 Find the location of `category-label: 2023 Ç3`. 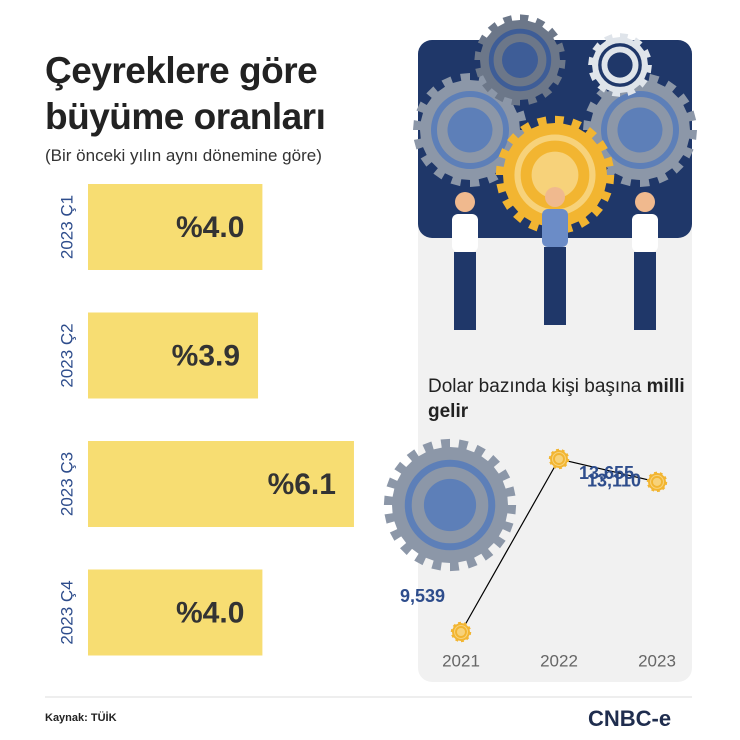

category-label: 2023 Ç3 is located at coordinates (66, 484).